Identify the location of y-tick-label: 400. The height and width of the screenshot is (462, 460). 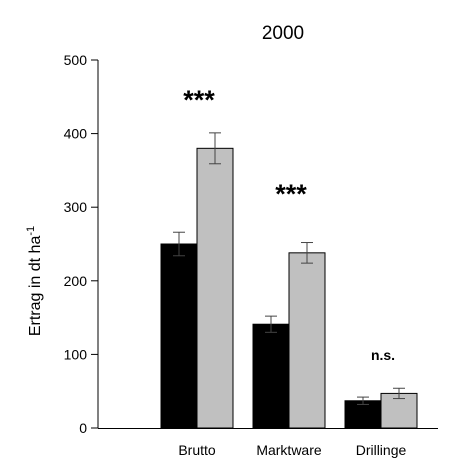
(76, 134).